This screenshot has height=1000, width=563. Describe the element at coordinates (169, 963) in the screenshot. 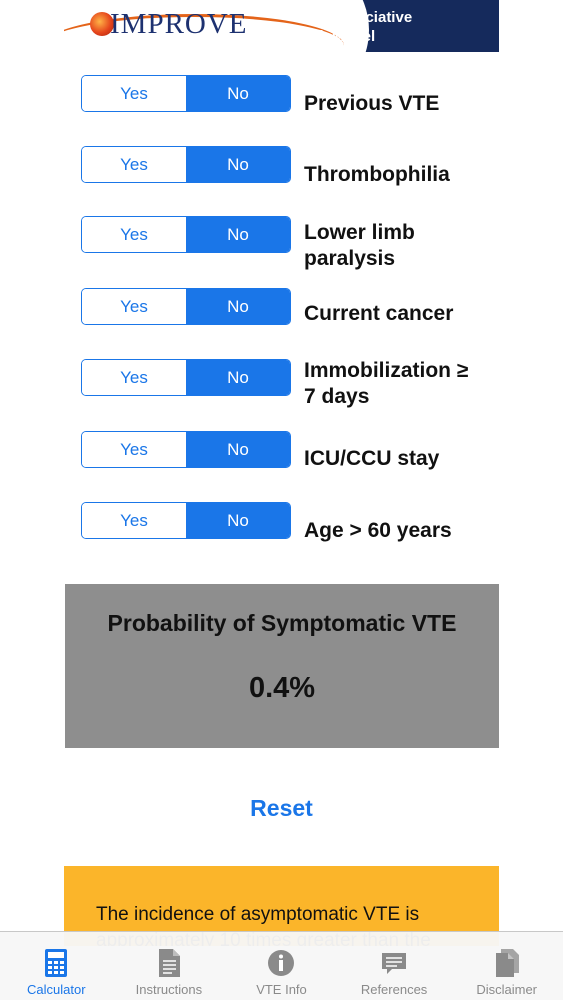

I see `document-icon` at that location.